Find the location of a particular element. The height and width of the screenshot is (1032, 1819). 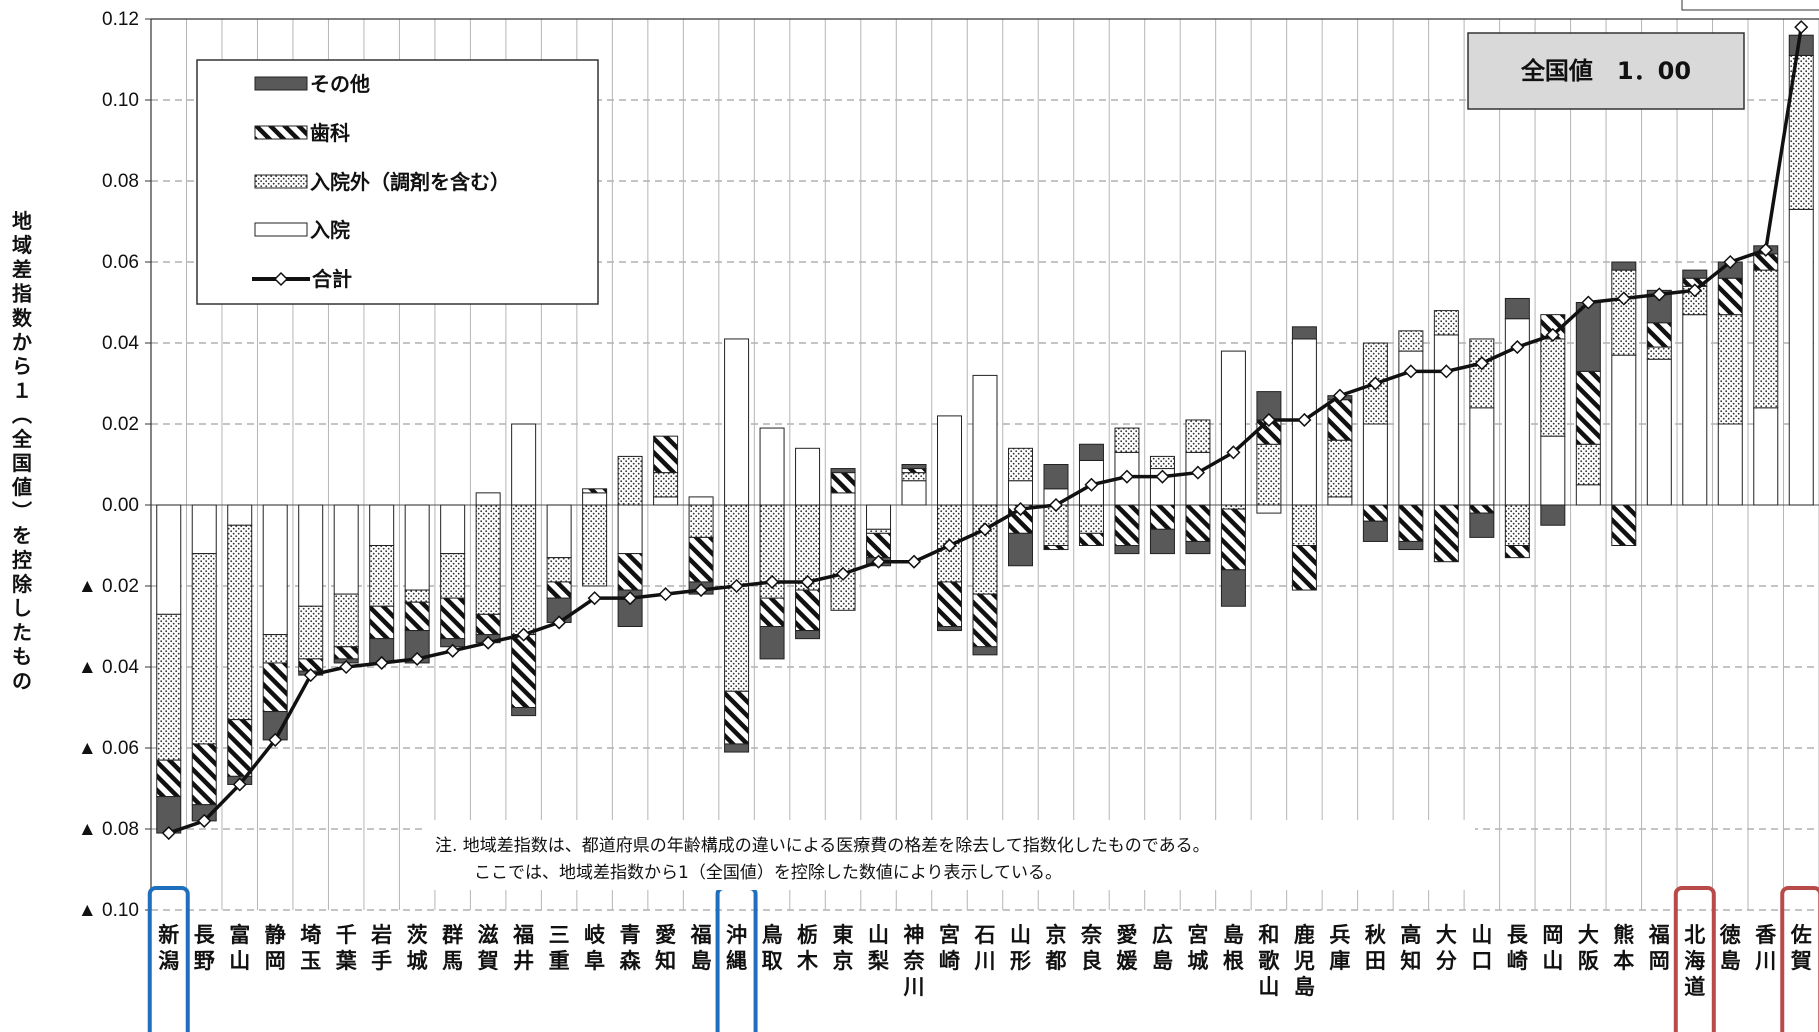

x-tick-label: 大阪 is located at coordinates (1589, 948).